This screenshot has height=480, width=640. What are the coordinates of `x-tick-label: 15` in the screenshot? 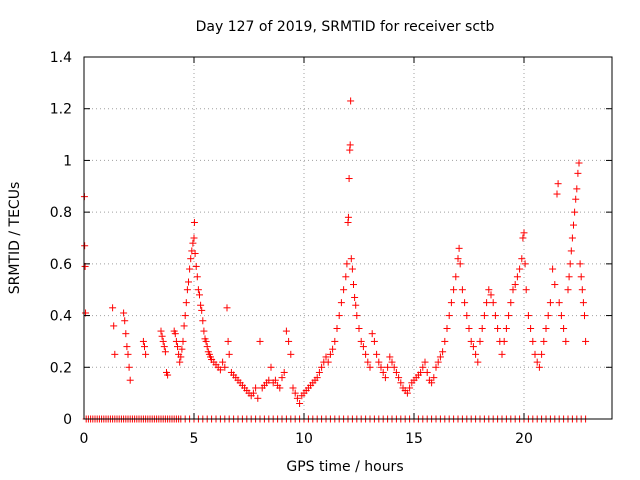 It's located at (414, 439).